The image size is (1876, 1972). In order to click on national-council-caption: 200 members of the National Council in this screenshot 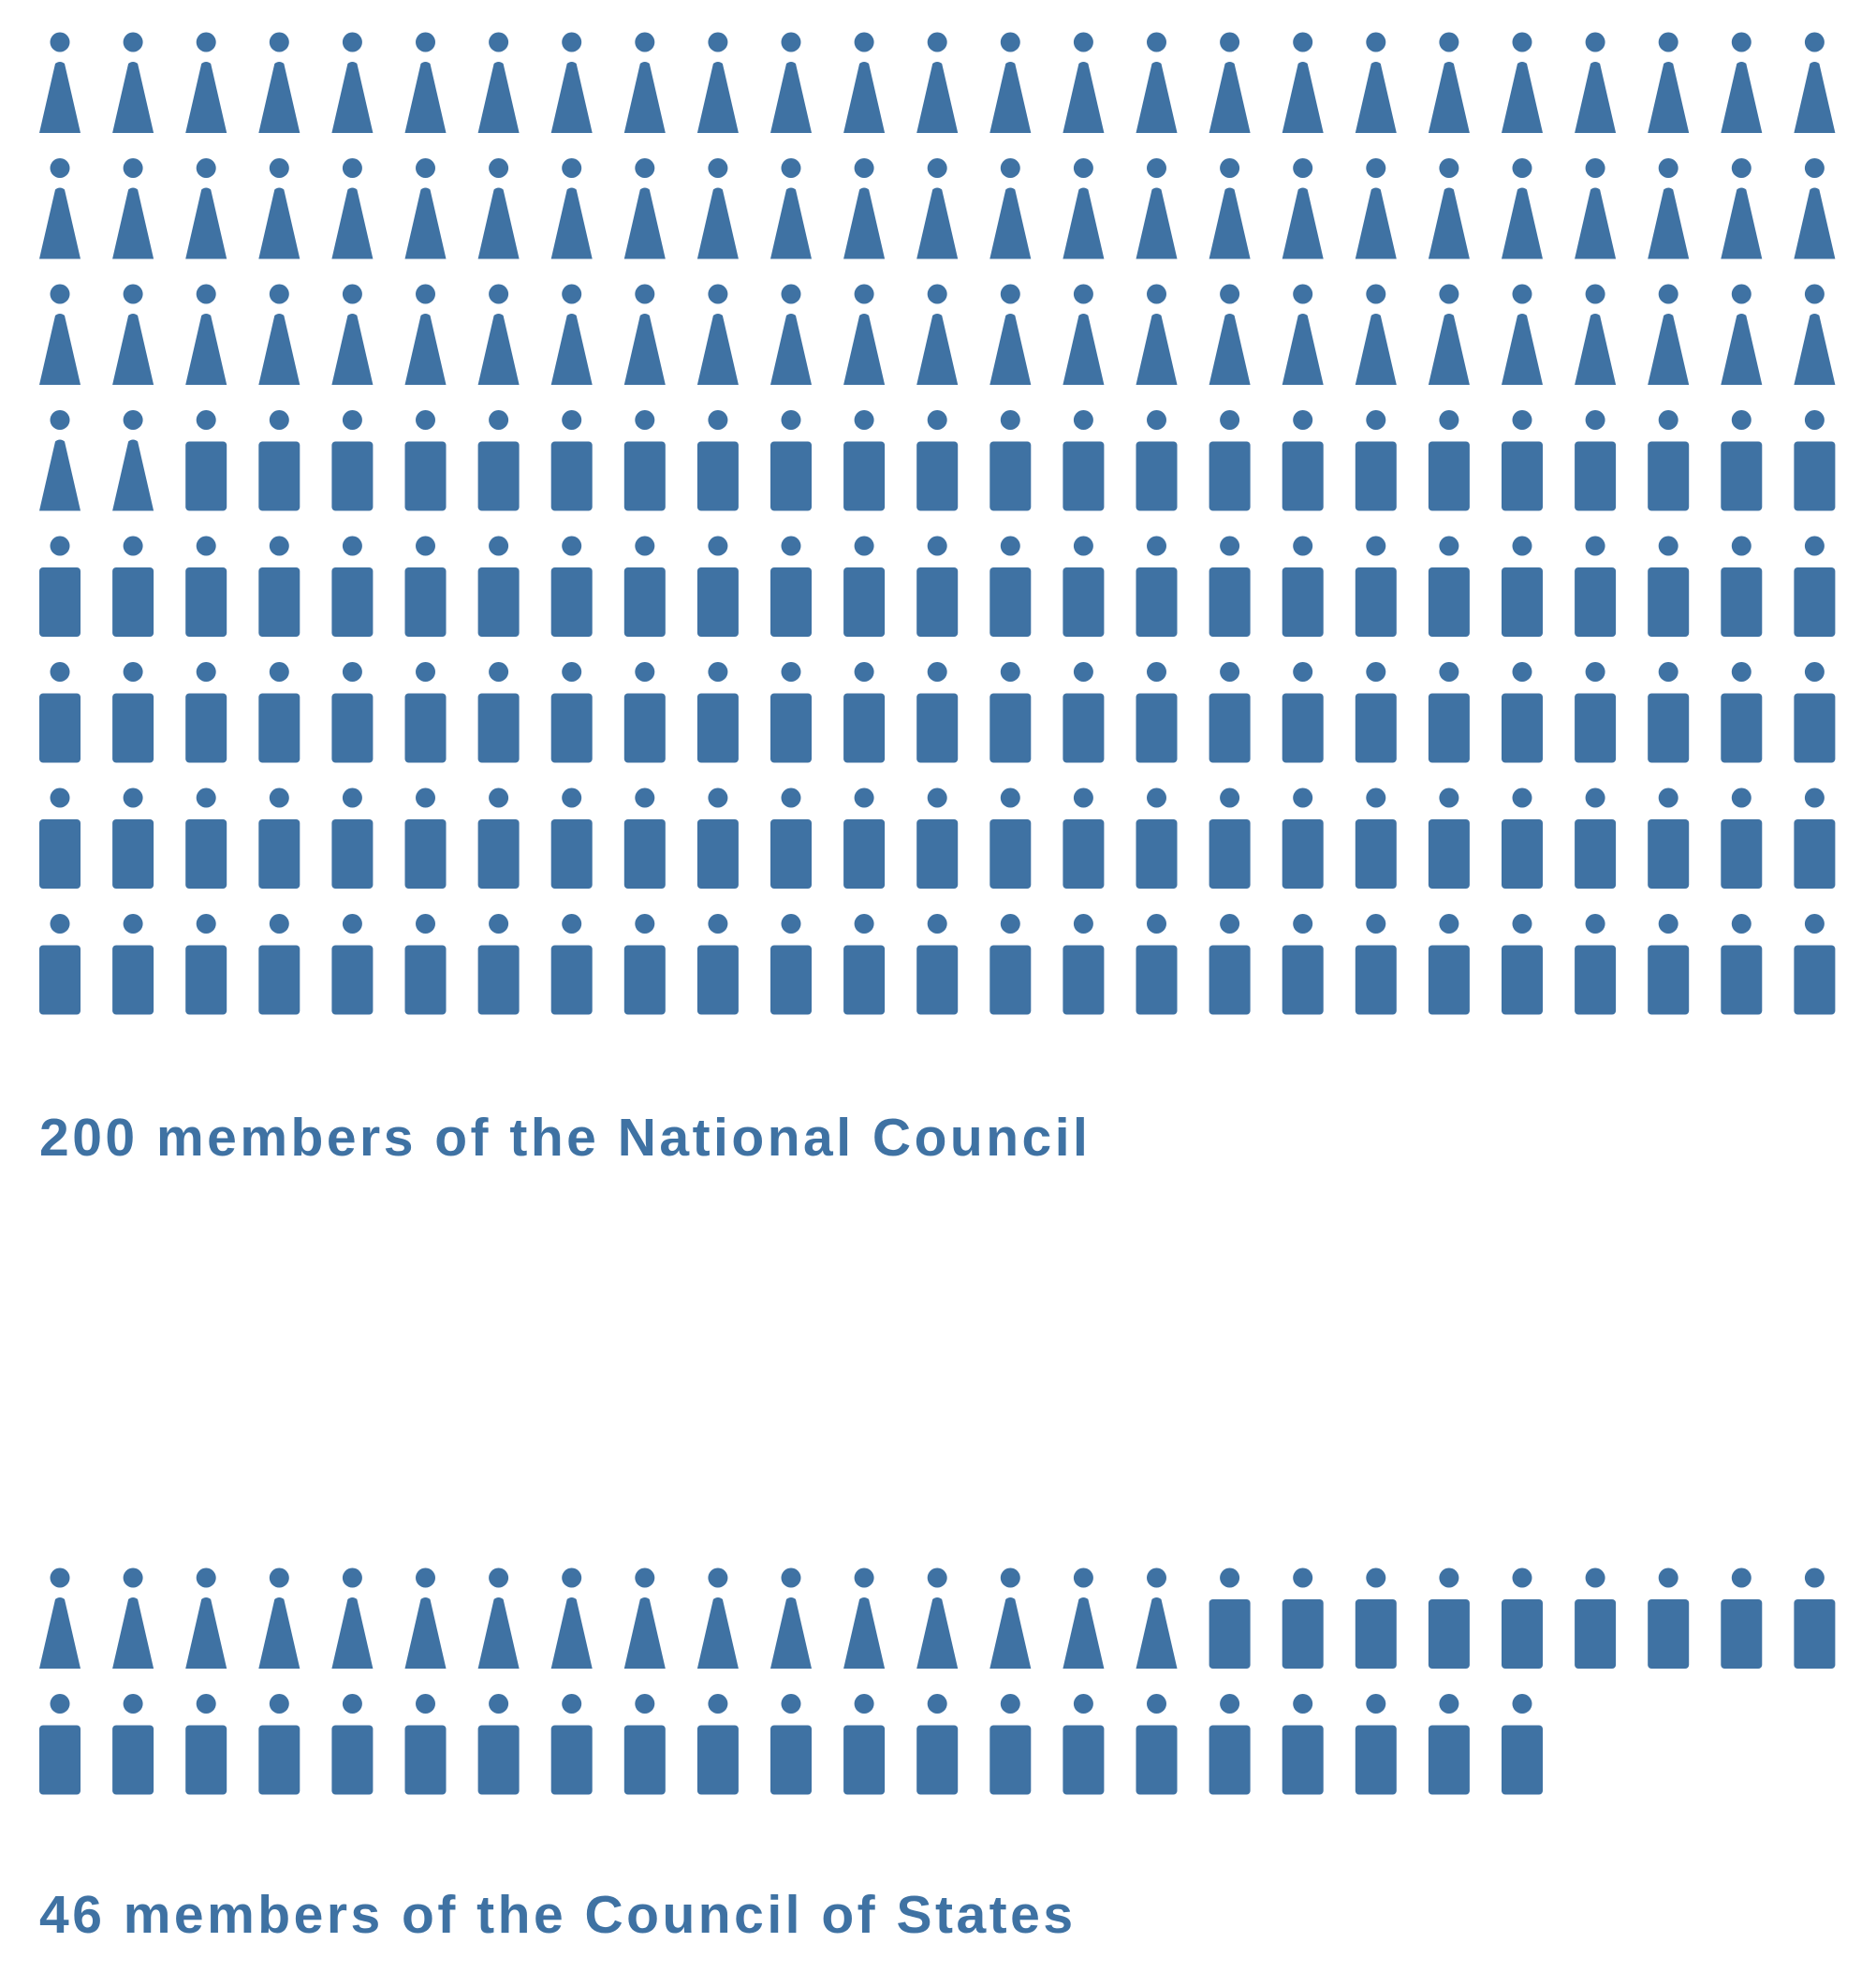, I will do `click(565, 1138)`.